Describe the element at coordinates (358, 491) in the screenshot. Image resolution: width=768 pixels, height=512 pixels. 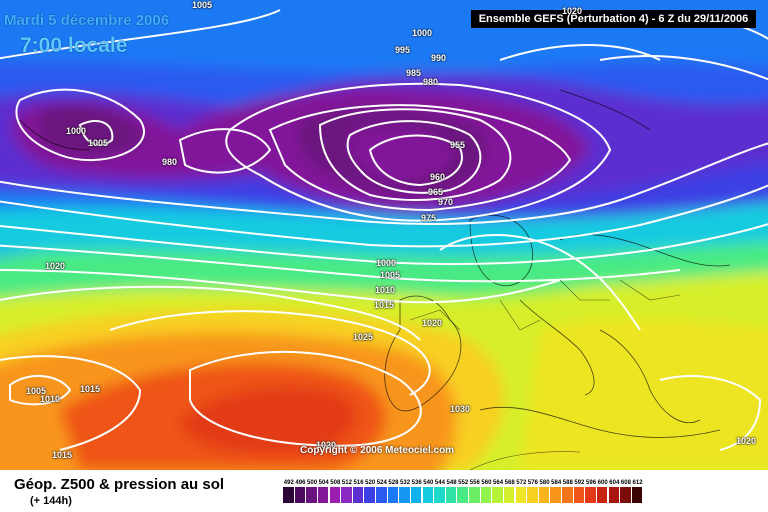
I see `scale-cell: 516` at that location.